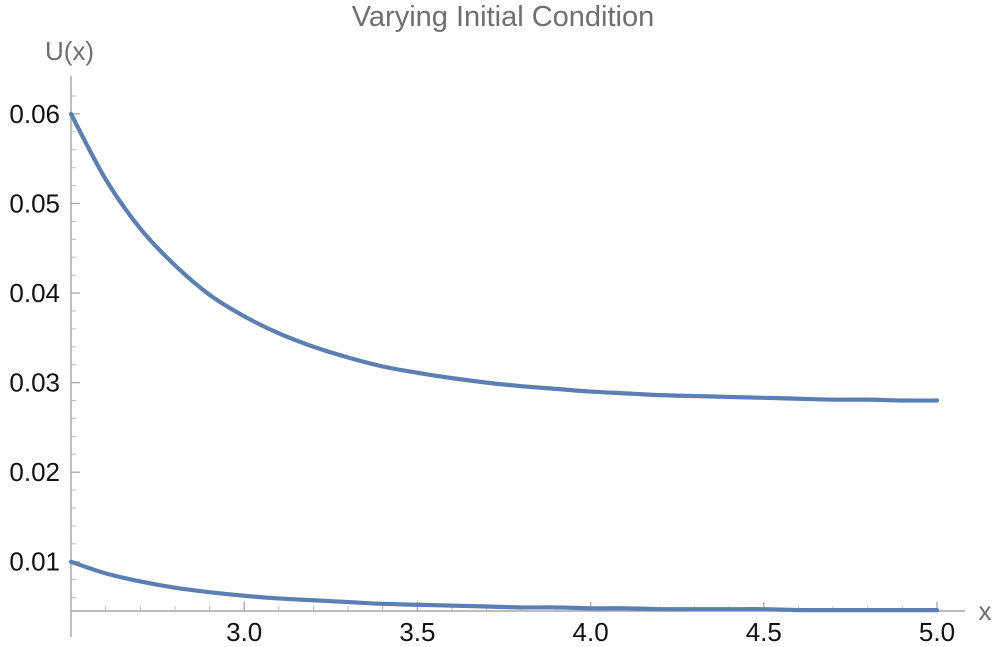 Image resolution: width=993 pixels, height=647 pixels. I want to click on y-tick-label: 0.03, so click(34, 383).